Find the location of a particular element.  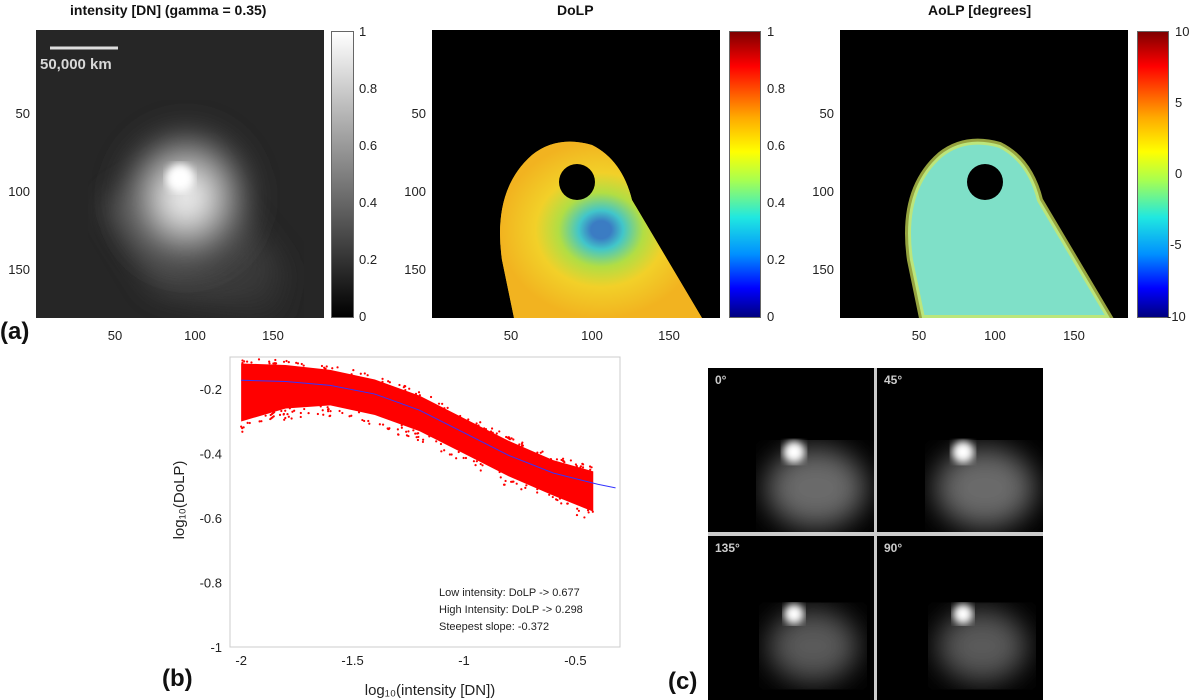

scale-bar-label: 50,000 km is located at coordinates (76, 64).